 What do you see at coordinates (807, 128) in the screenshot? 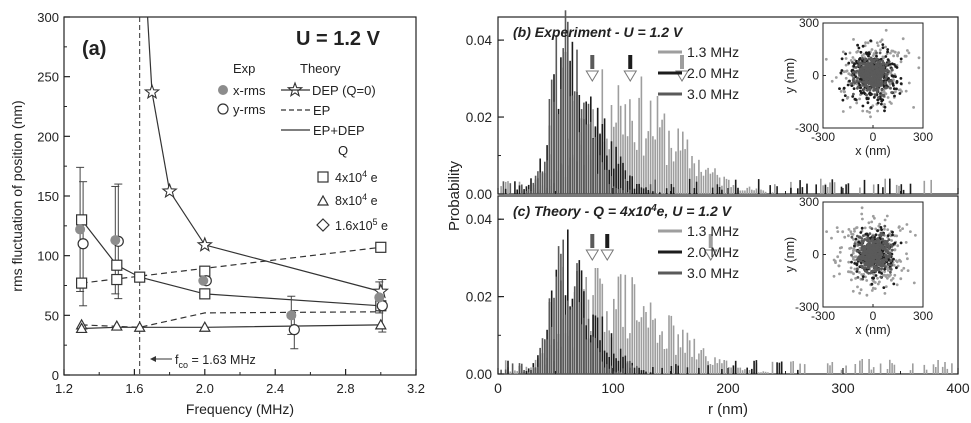
I see `inset-ytick-label: -300` at bounding box center [807, 128].